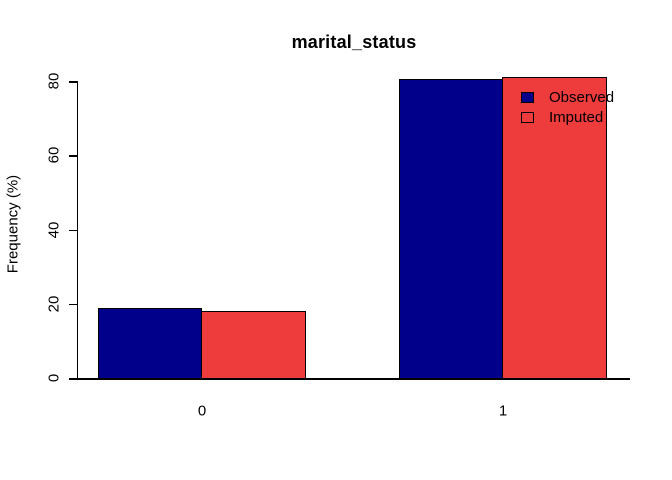  I want to click on legend: Observed Imputed, so click(567, 107).